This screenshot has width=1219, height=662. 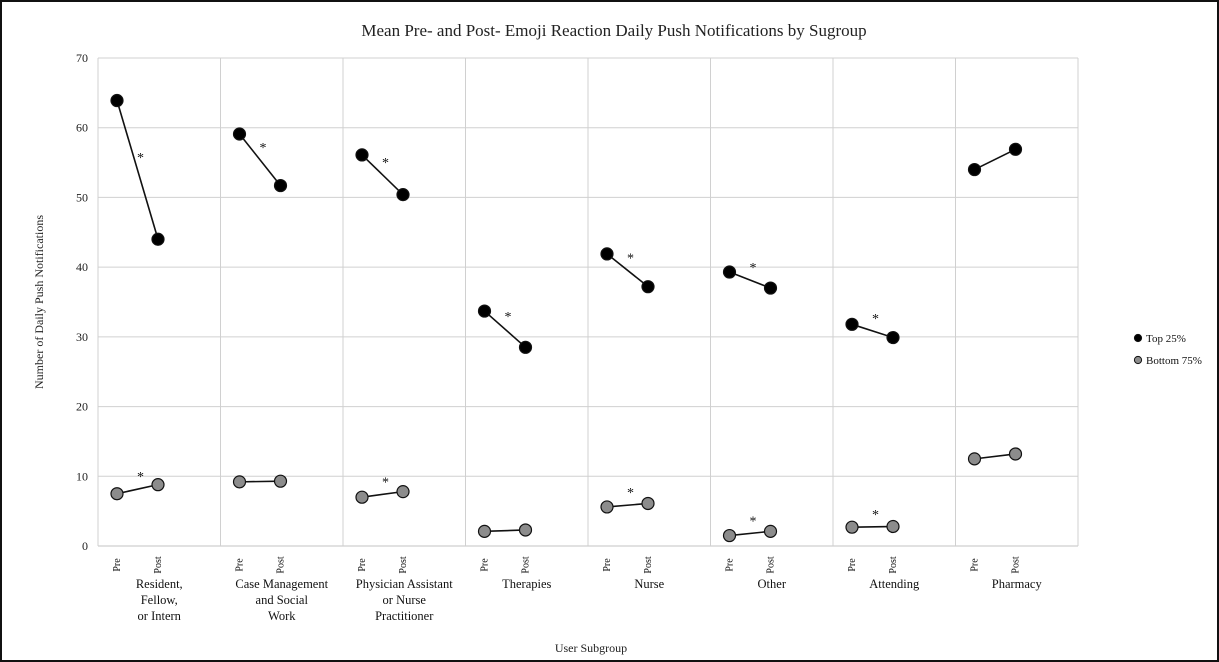 I want to click on category-label: and Social, so click(x=282, y=600).